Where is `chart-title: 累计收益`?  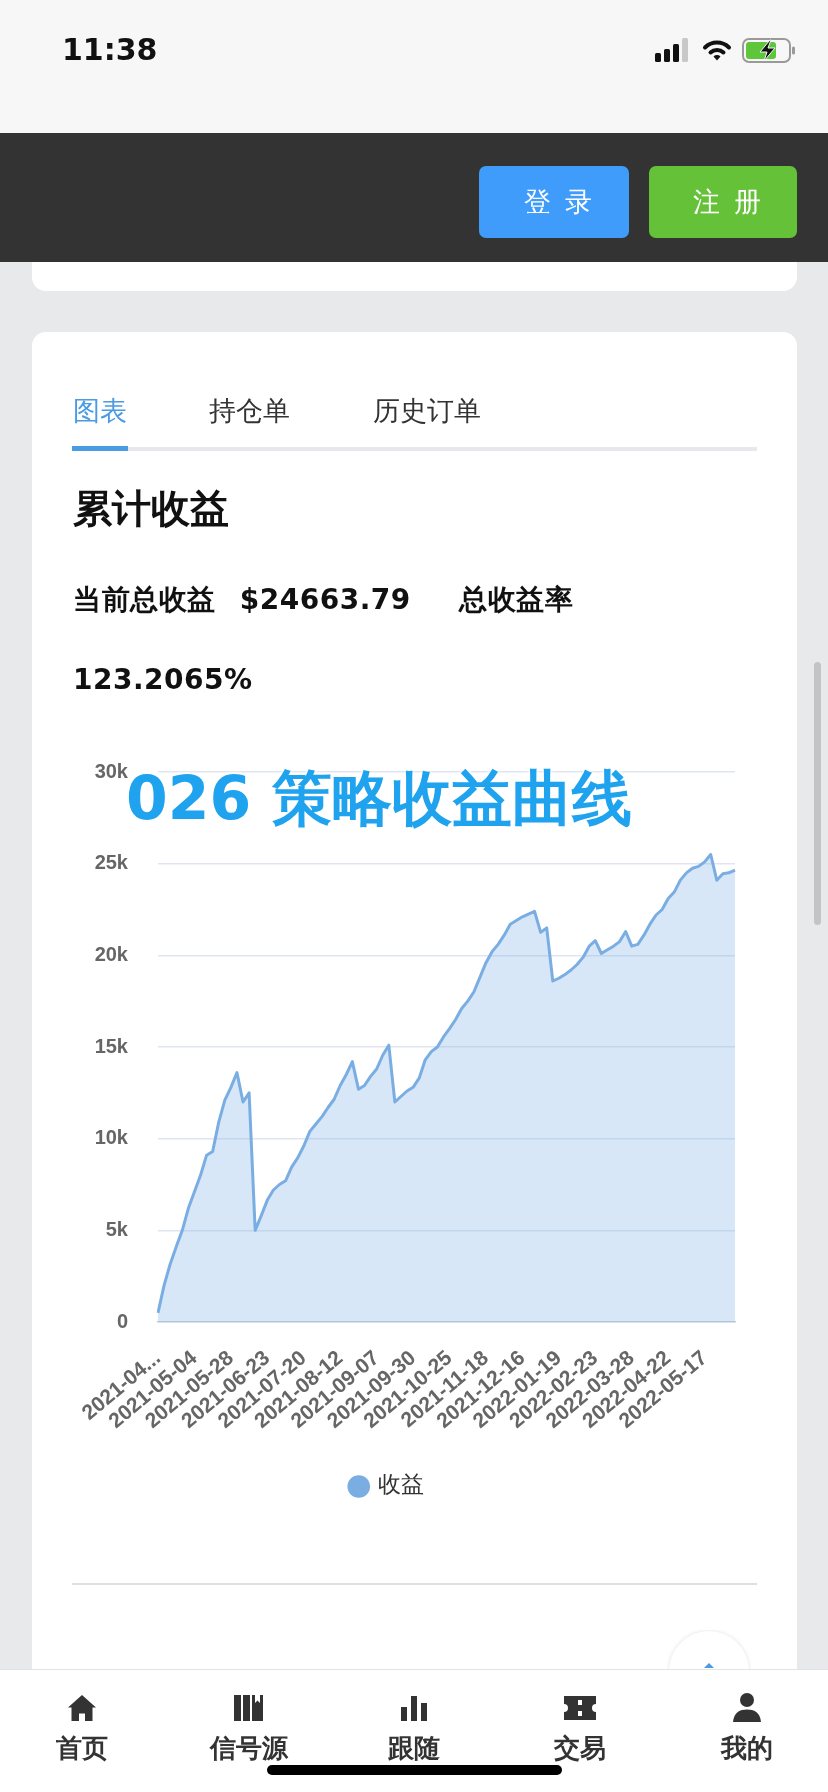 chart-title: 累计收益 is located at coordinates (151, 509).